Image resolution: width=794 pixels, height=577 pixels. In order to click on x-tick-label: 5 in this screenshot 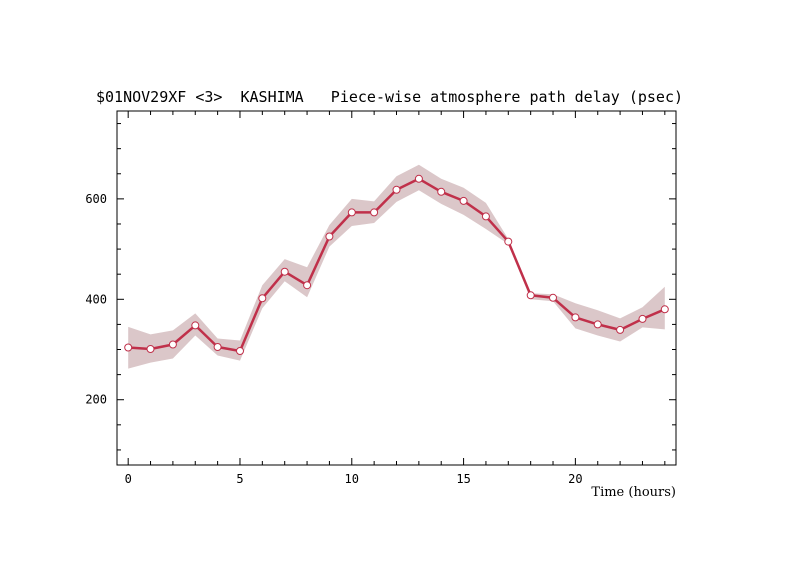, I will do `click(239, 479)`.